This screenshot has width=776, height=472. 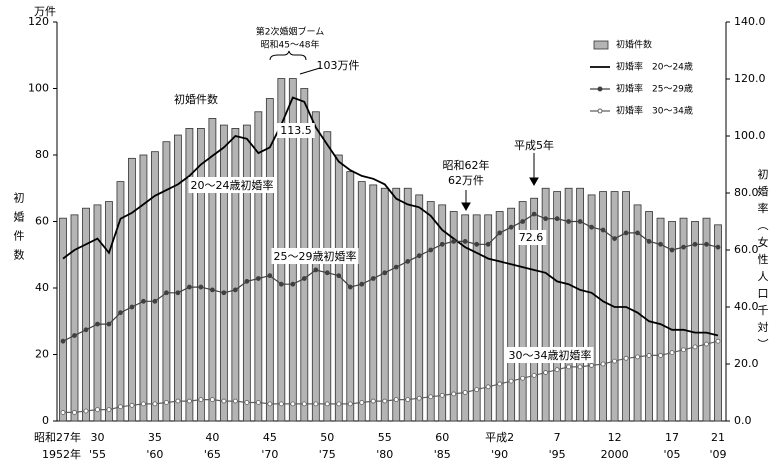 I want to click on legend-label: 初婚率 25～29歳, so click(x=654, y=89).